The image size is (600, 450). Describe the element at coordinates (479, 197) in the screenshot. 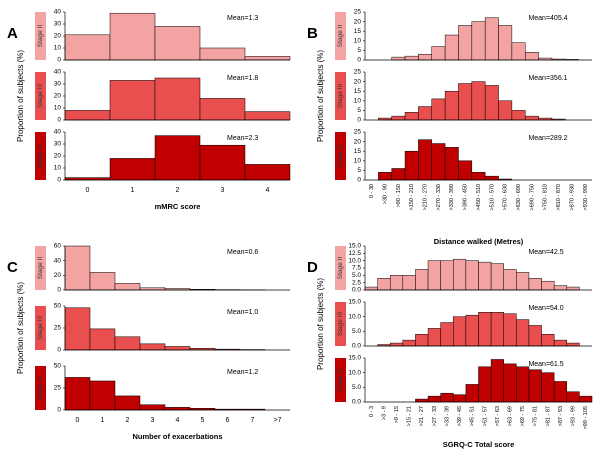

I see `x-tick-label: >450 - 510` at that location.